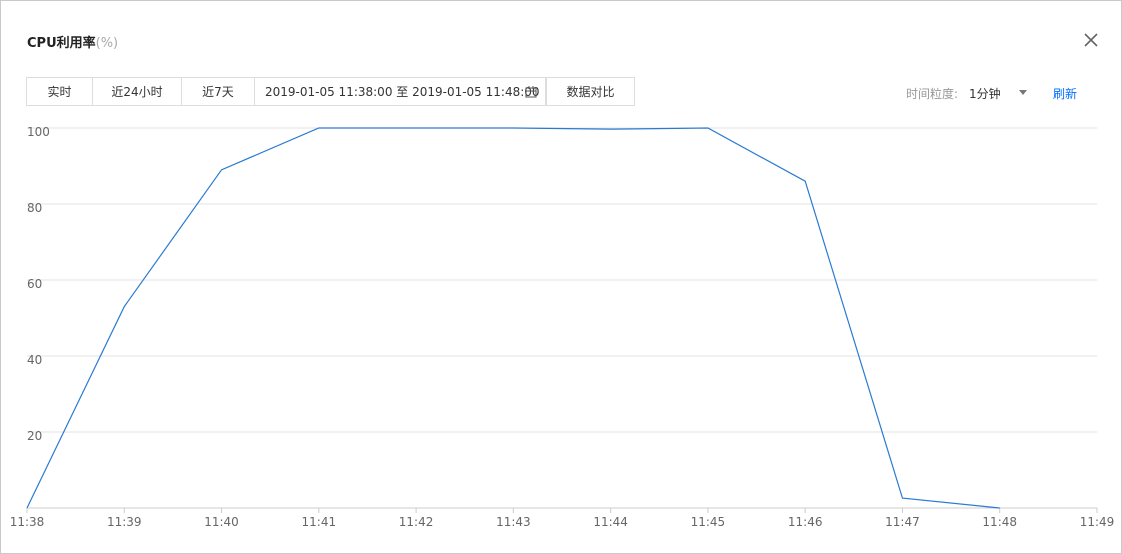 This screenshot has height=554, width=1122. I want to click on x-tick-label: 11:48, so click(999, 522).